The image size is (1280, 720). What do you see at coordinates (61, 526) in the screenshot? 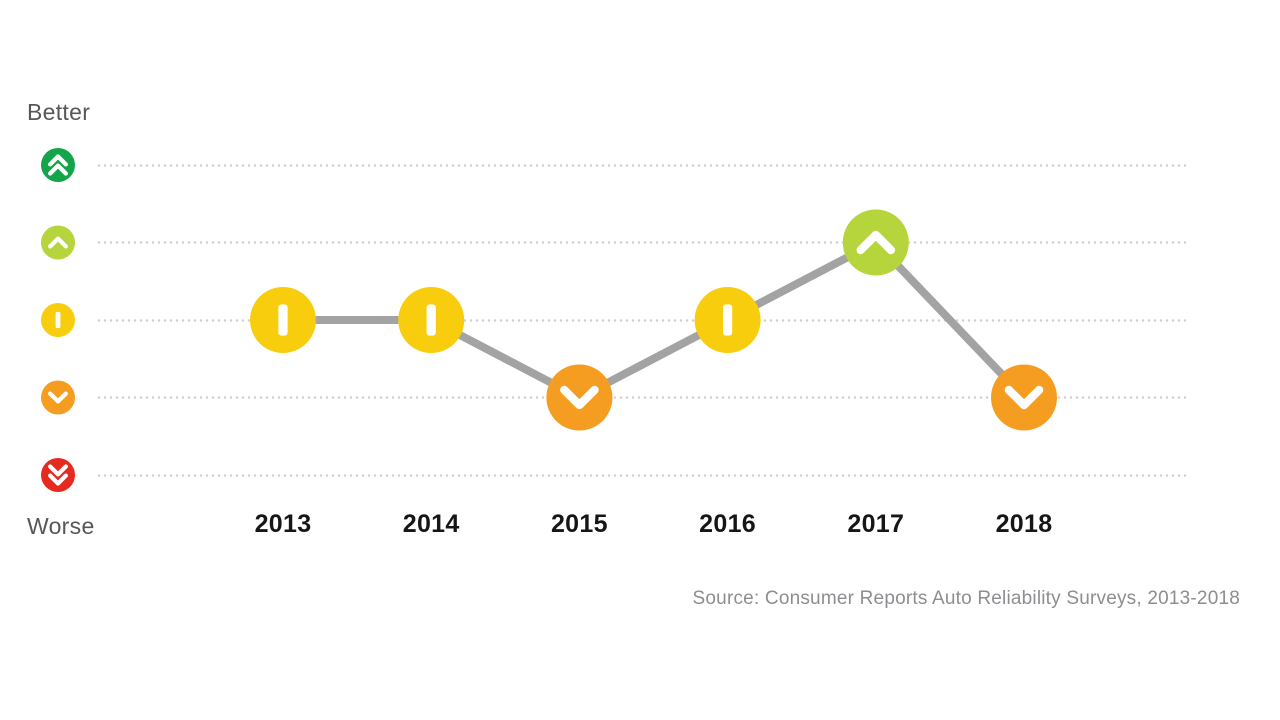
I see `y-axis-label-worse: Worse` at bounding box center [61, 526].